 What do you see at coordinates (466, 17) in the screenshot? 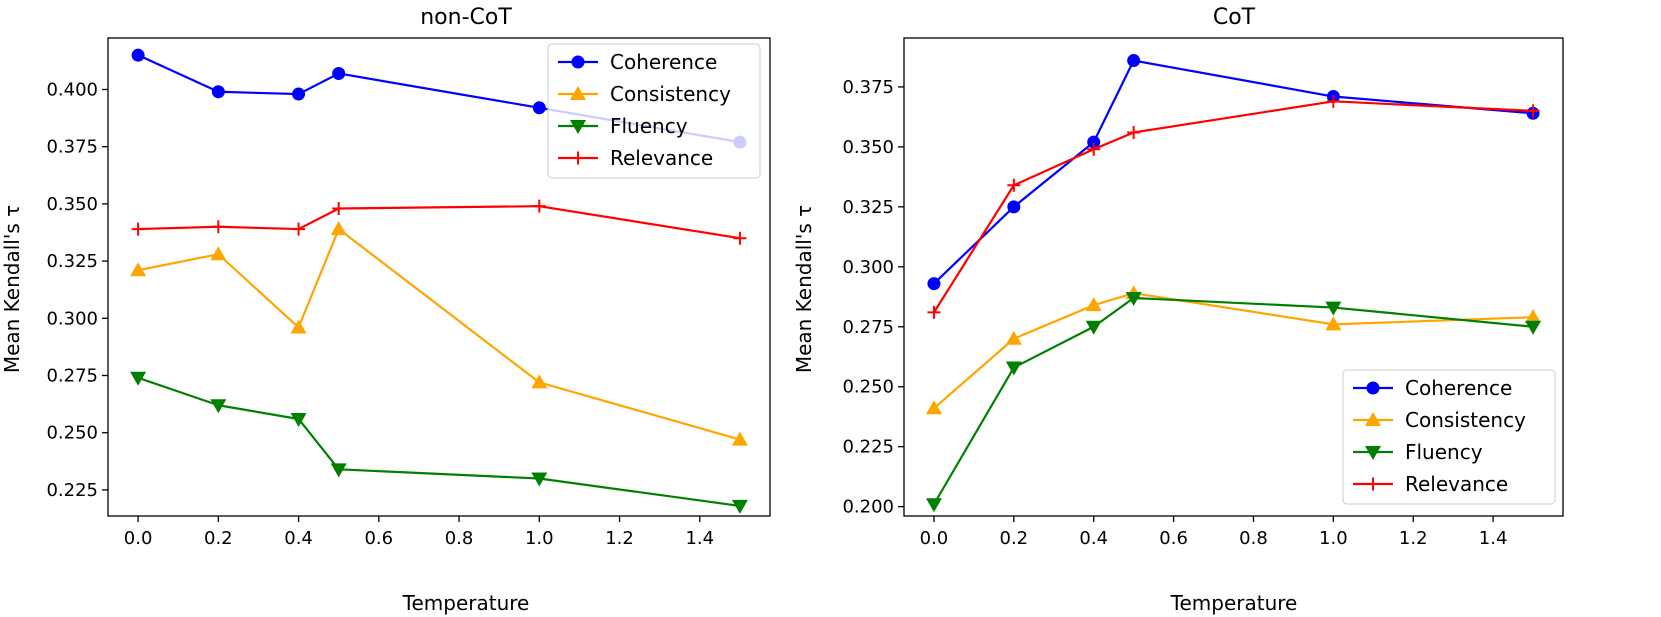
I see `chart-title: non-CoT` at bounding box center [466, 17].